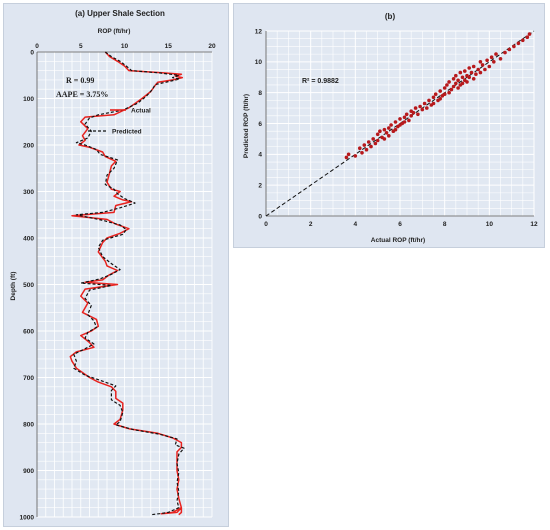 The width and height of the screenshot is (550, 530). Describe the element at coordinates (260, 124) in the screenshot. I see `y-tick-label: 6` at that location.